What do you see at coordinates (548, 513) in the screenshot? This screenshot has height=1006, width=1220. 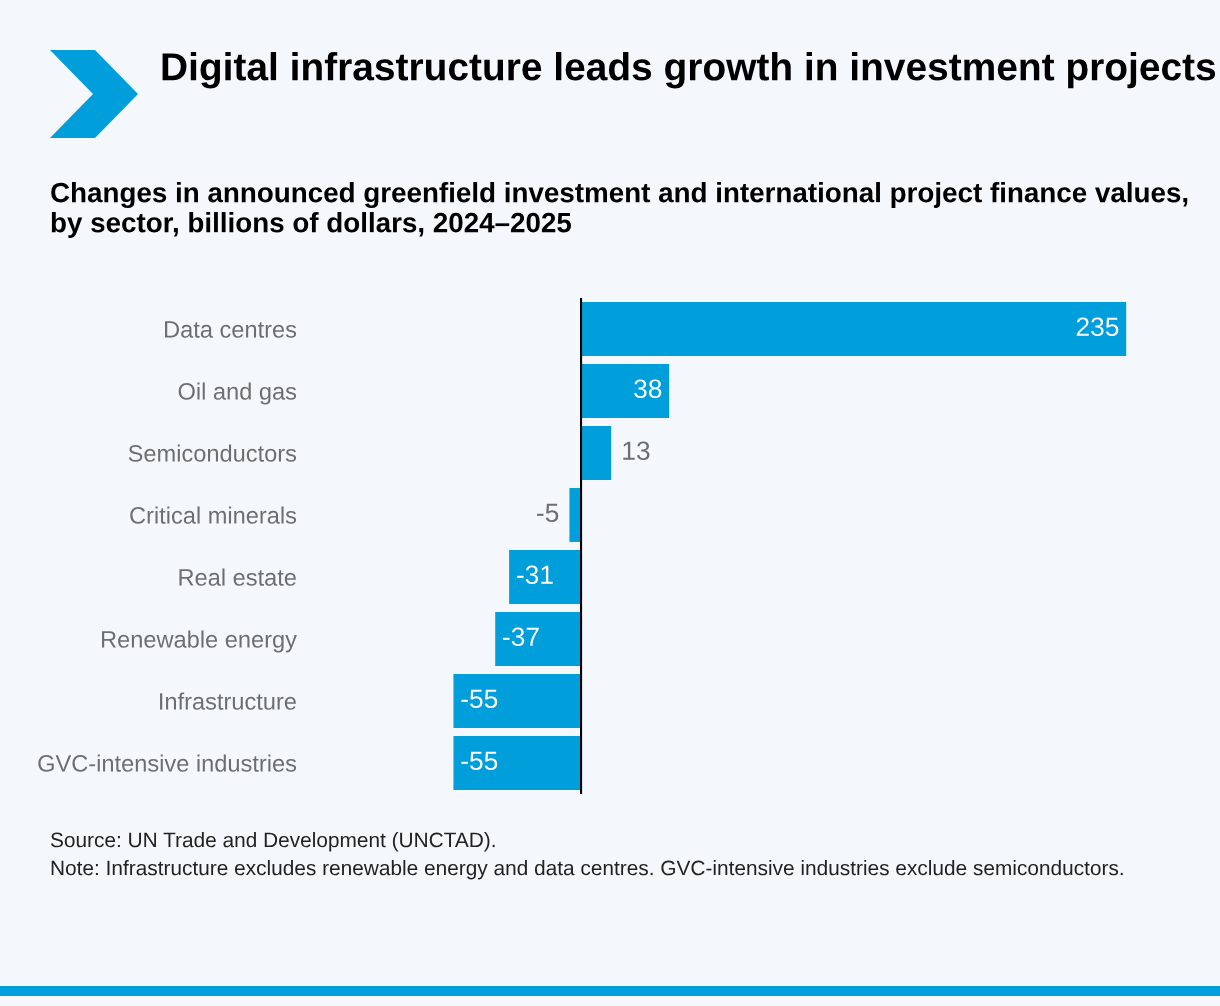 I see `data-label: -5` at bounding box center [548, 513].